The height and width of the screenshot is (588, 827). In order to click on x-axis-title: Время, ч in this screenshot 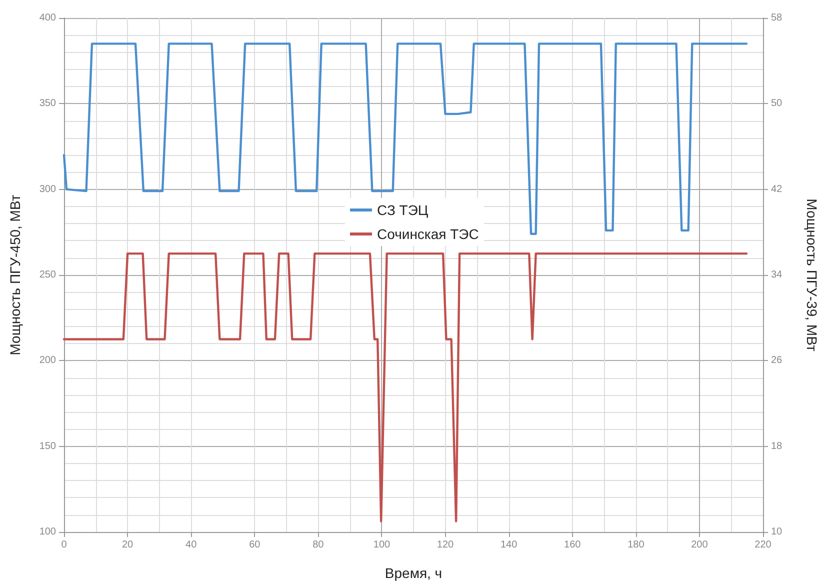, I will do `click(413, 573)`.